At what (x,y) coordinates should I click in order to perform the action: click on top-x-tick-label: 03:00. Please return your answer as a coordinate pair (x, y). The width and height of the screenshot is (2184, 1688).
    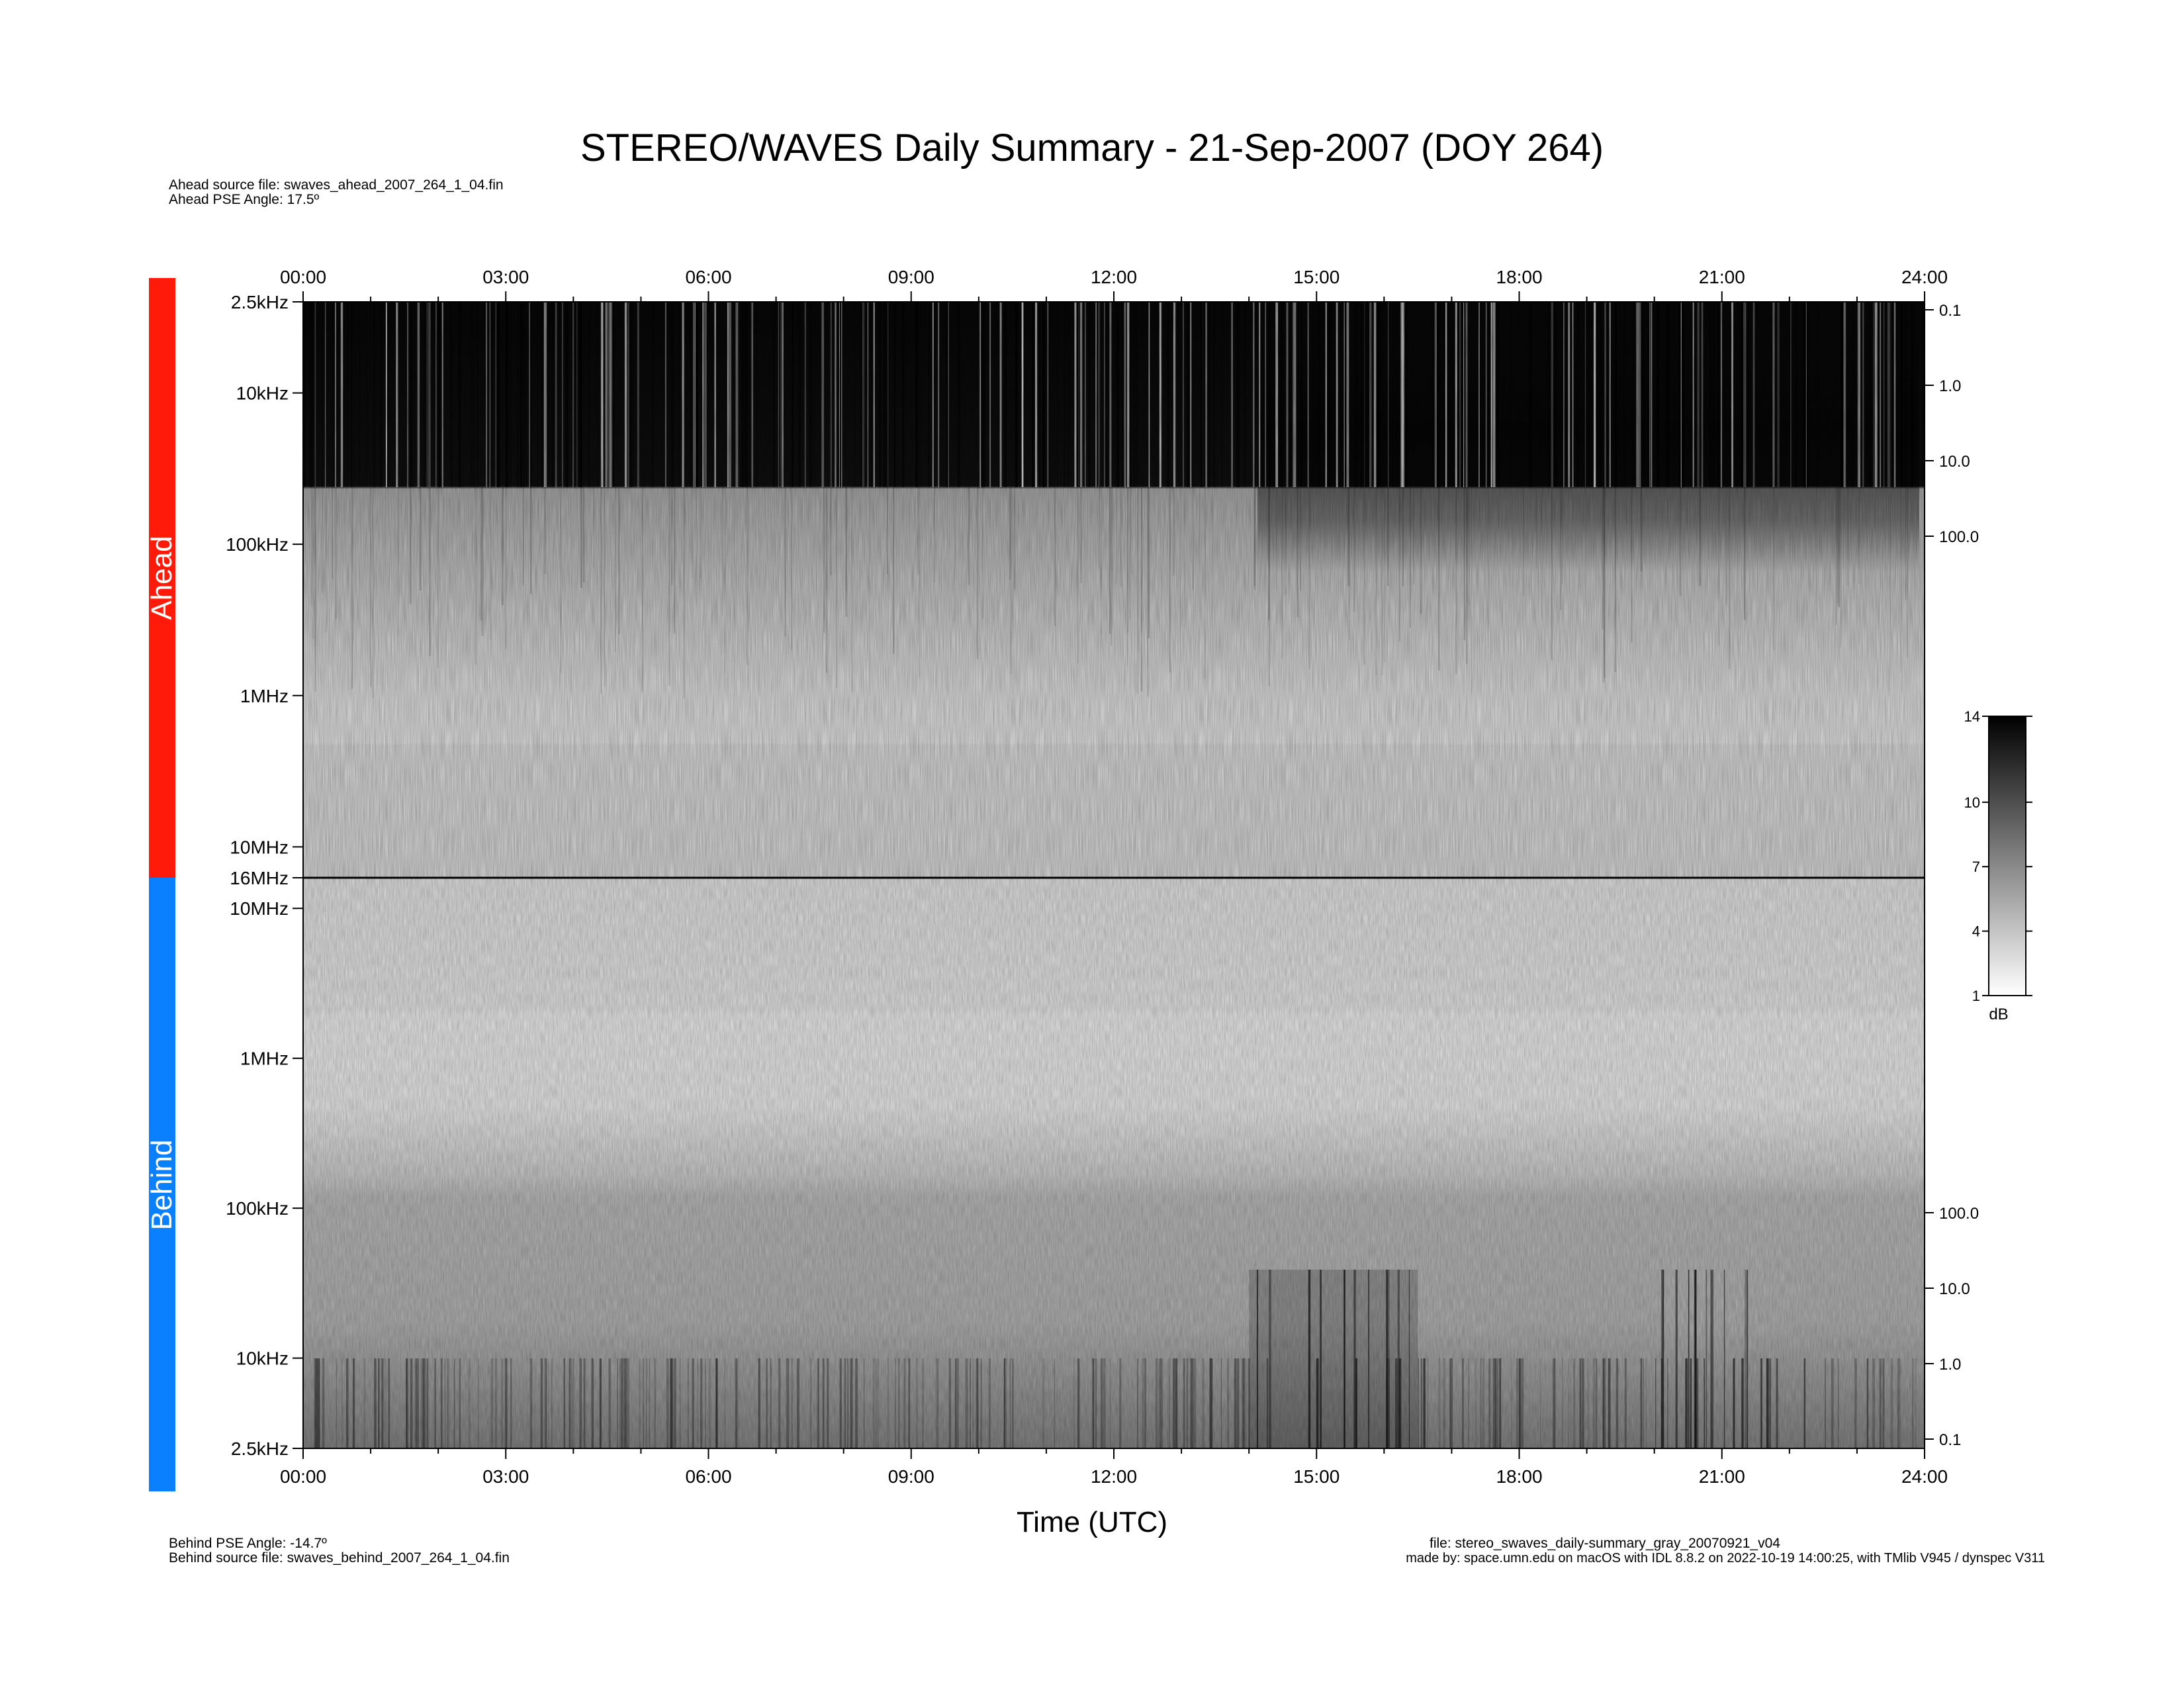
    Looking at the image, I should click on (506, 277).